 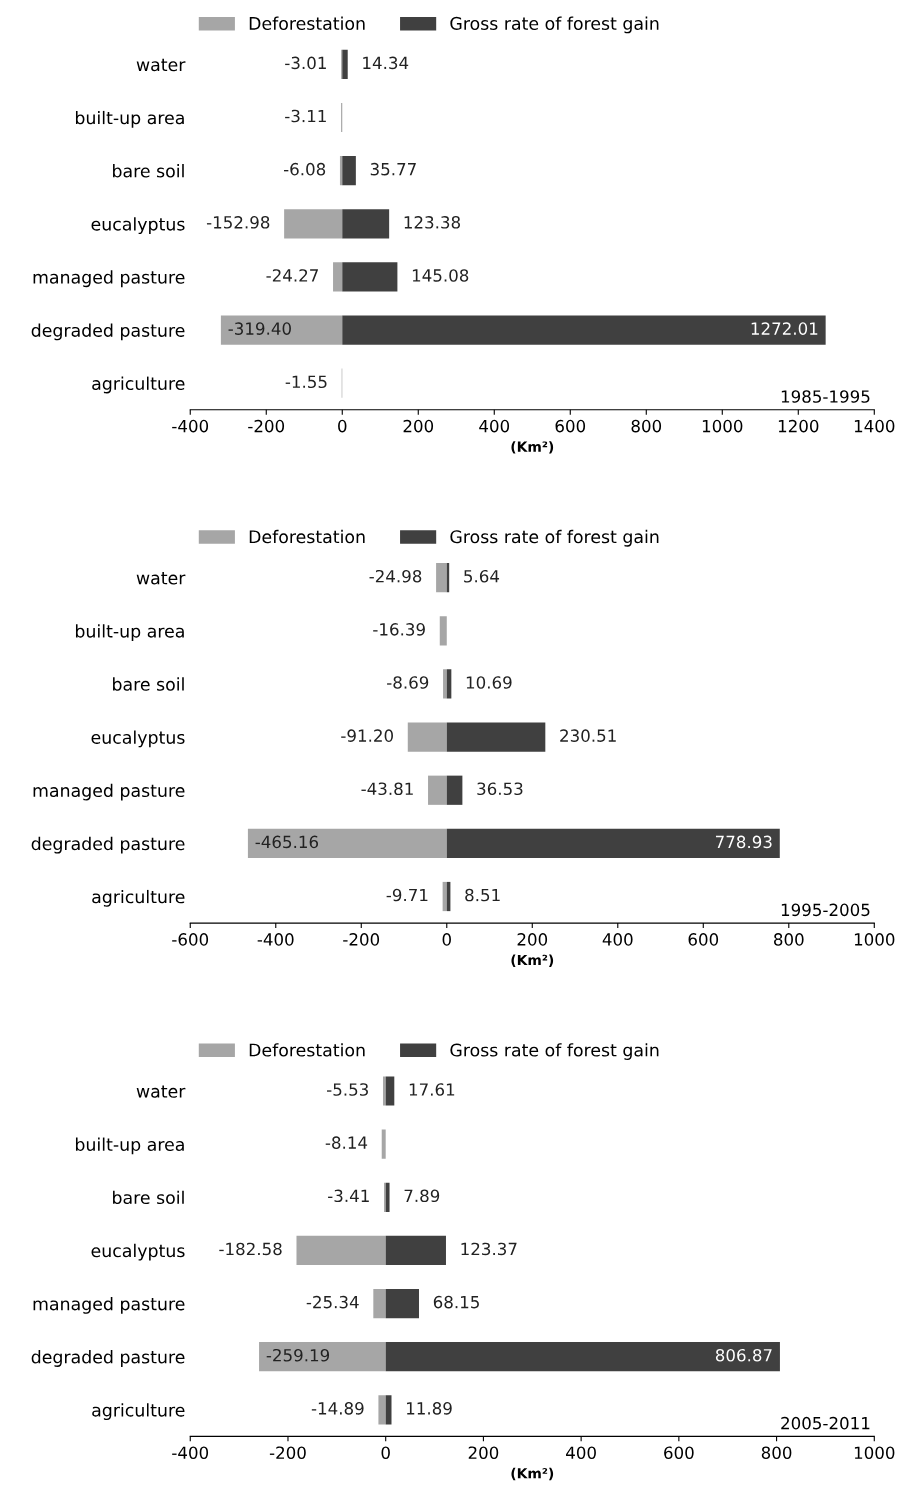 What do you see at coordinates (407, 895) in the screenshot?
I see `data-label: -9.71` at bounding box center [407, 895].